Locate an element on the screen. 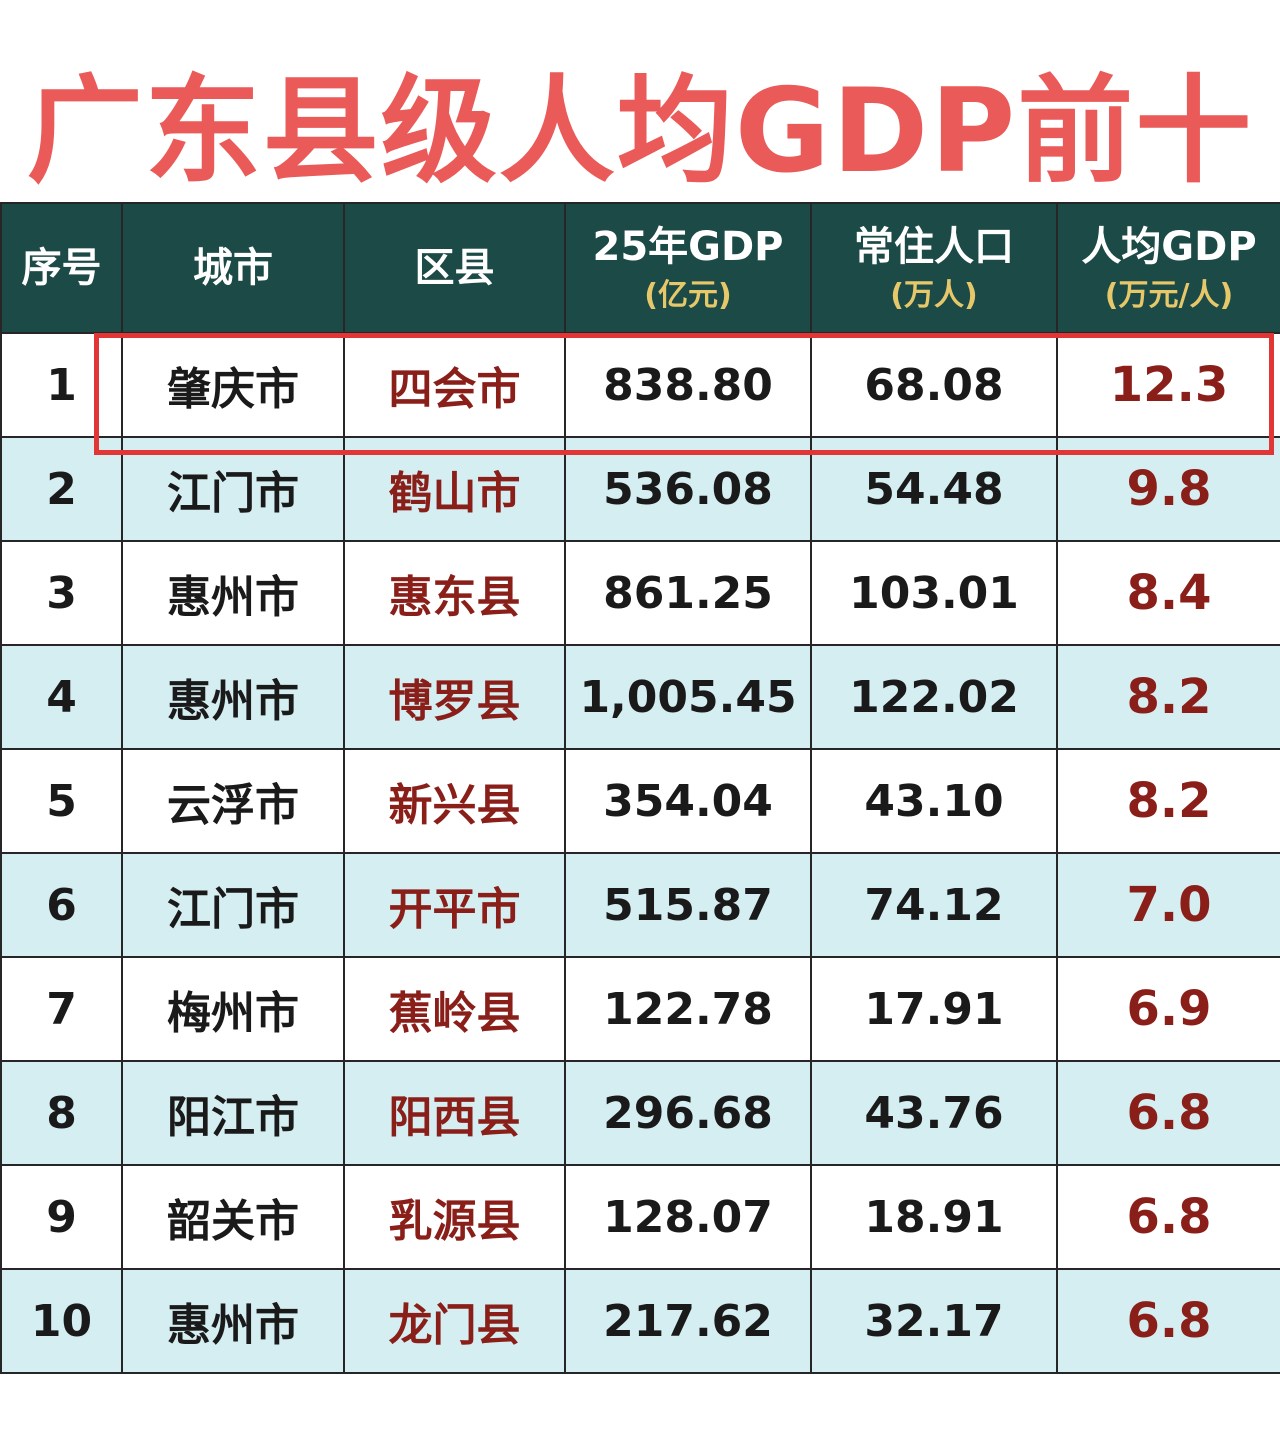  table-row: 4 惠州市 博罗县 1,005.45 122.02 8.2 is located at coordinates (640, 697).